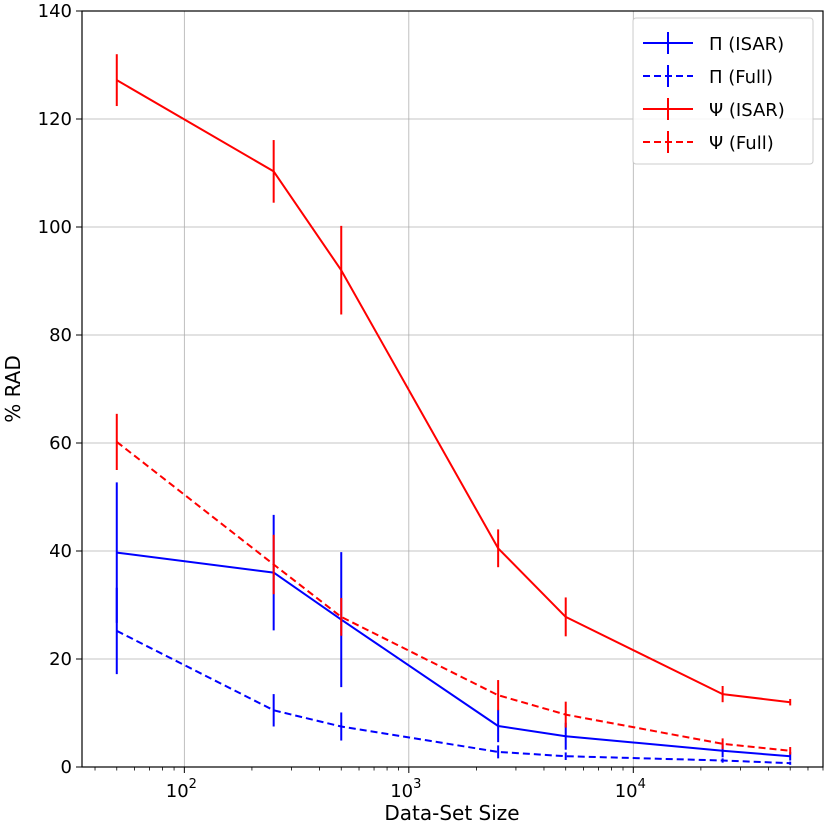 This screenshot has height=830, width=830. What do you see at coordinates (741, 77) in the screenshot?
I see `legend-label: Π (Full)` at bounding box center [741, 77].